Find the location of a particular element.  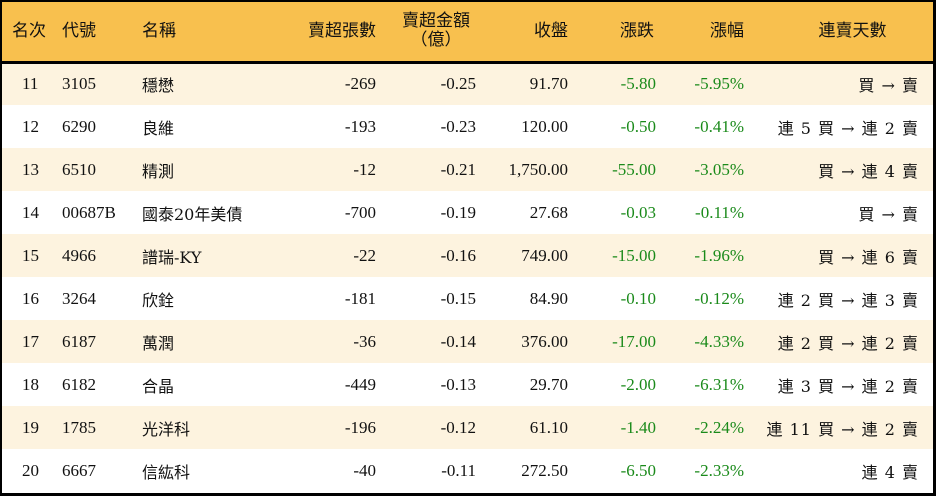

close-cell: 749.00 is located at coordinates (544, 255).